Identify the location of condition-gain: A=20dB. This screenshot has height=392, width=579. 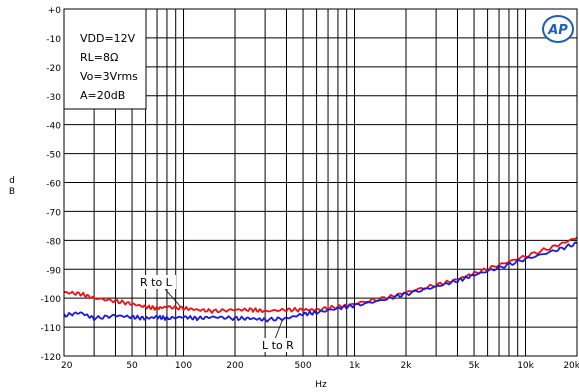
(102, 95).